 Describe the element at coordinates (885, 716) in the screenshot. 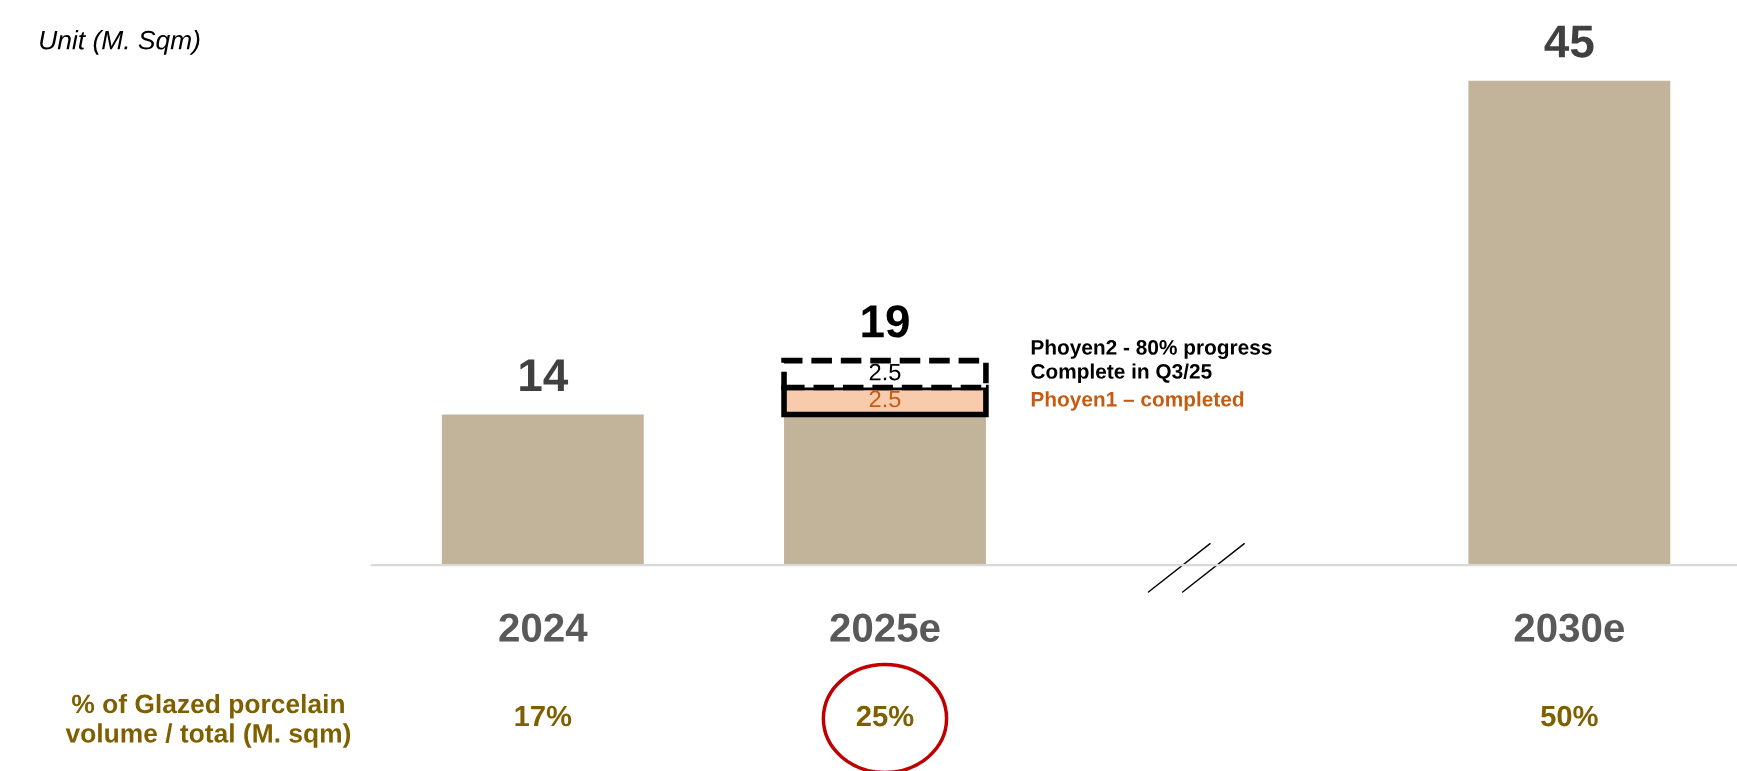

I see `text: 25%` at that location.